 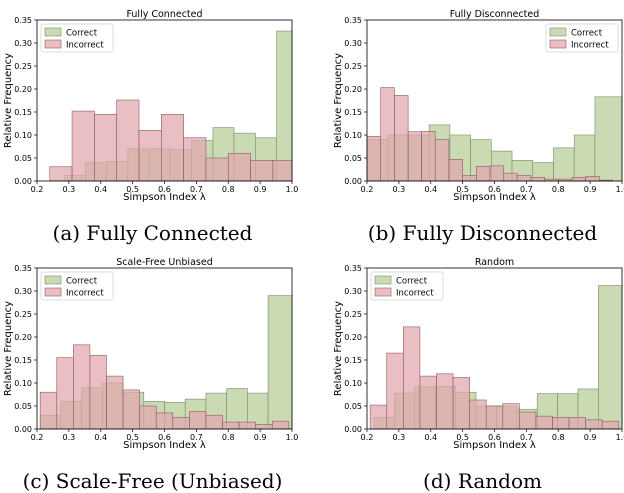 I want to click on plot-title: Random, so click(x=494, y=262).